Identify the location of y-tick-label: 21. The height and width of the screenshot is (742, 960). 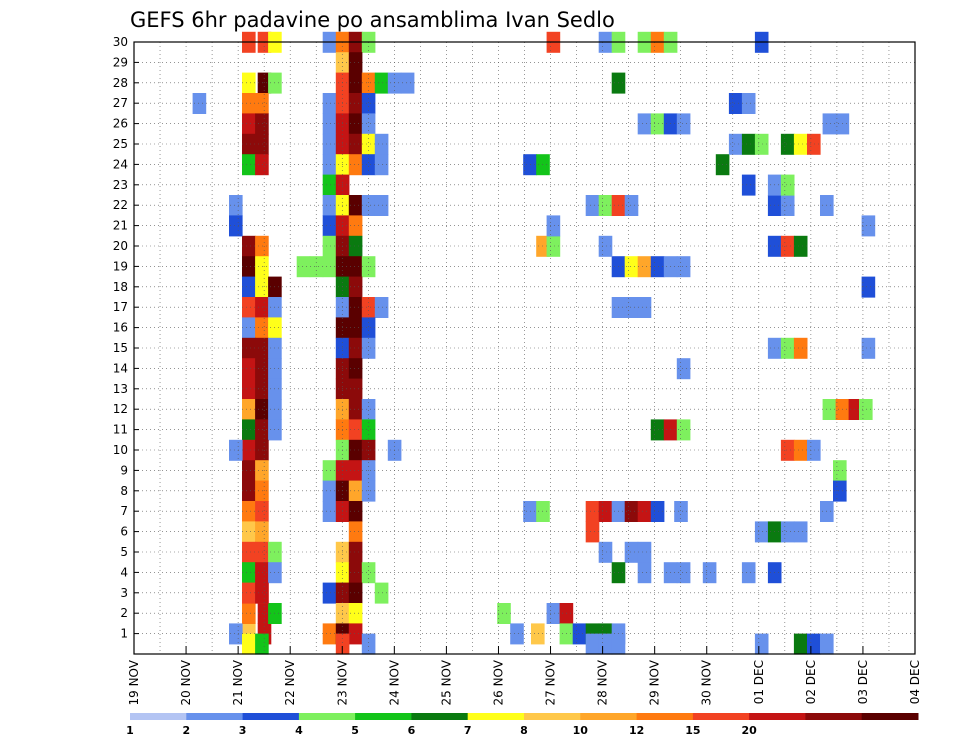
(120, 226).